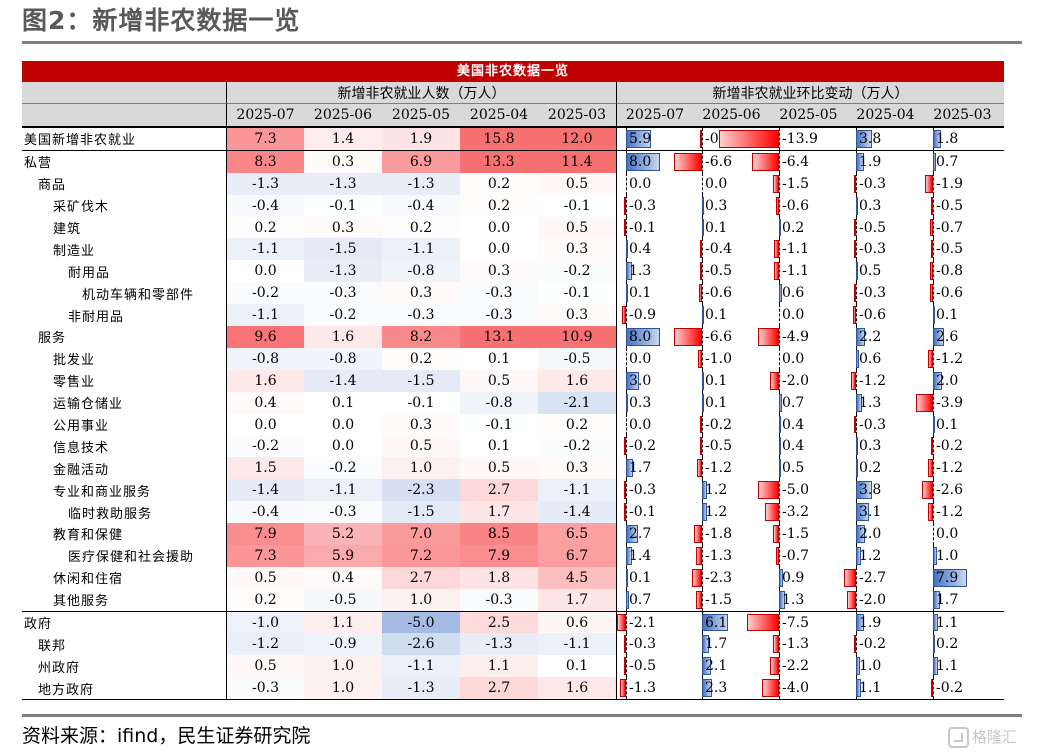 The image size is (1039, 755). What do you see at coordinates (870, 336) in the screenshot?
I see `change-value: 2.2` at bounding box center [870, 336].